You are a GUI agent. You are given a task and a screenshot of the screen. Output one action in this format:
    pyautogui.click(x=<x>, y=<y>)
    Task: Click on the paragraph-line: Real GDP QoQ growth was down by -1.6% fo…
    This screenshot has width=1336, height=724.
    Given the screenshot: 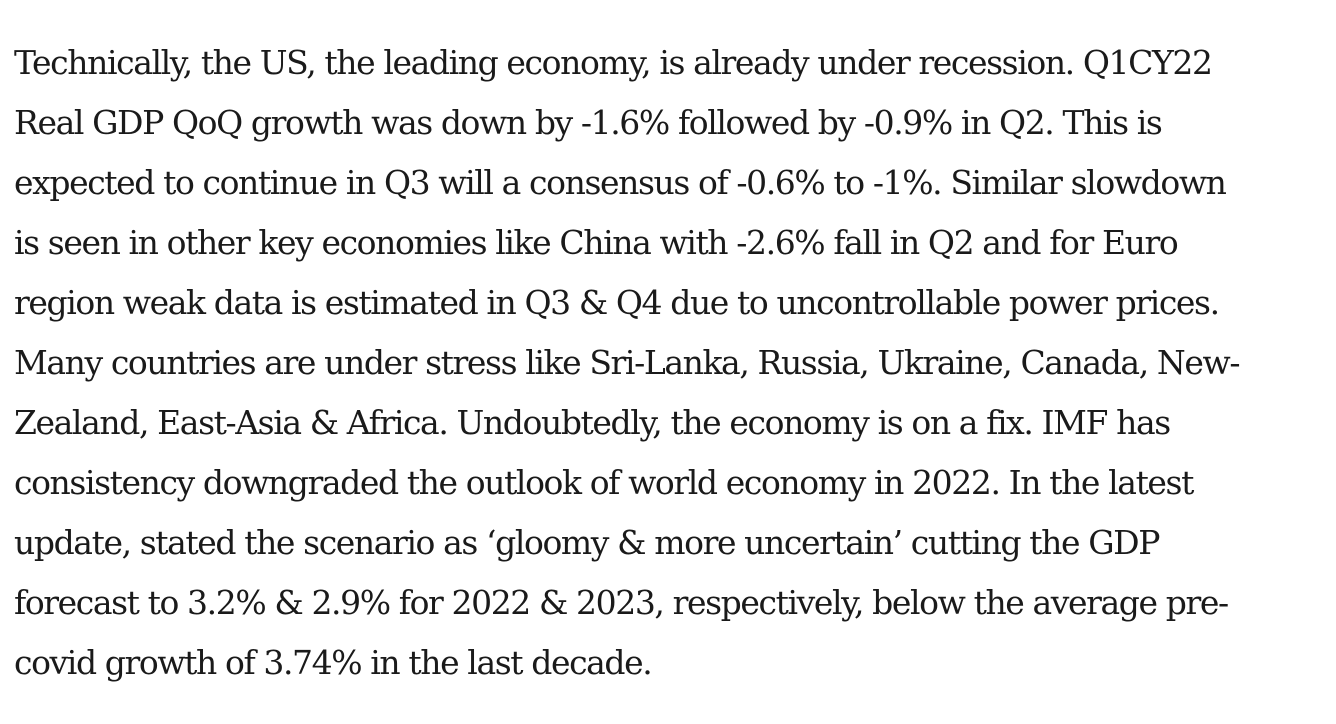 What is the action you would take?
    pyautogui.click(x=588, y=122)
    